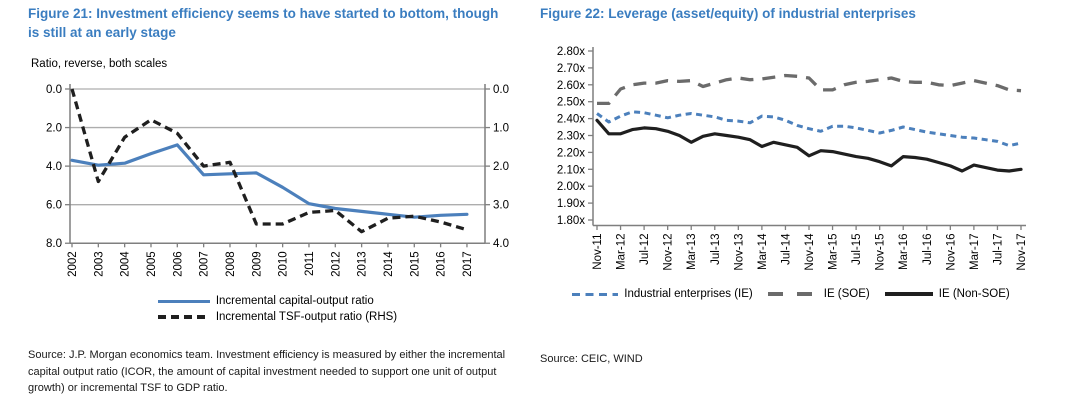 Image resolution: width=1090 pixels, height=420 pixels. I want to click on svg-text: 2.60x, so click(571, 86).